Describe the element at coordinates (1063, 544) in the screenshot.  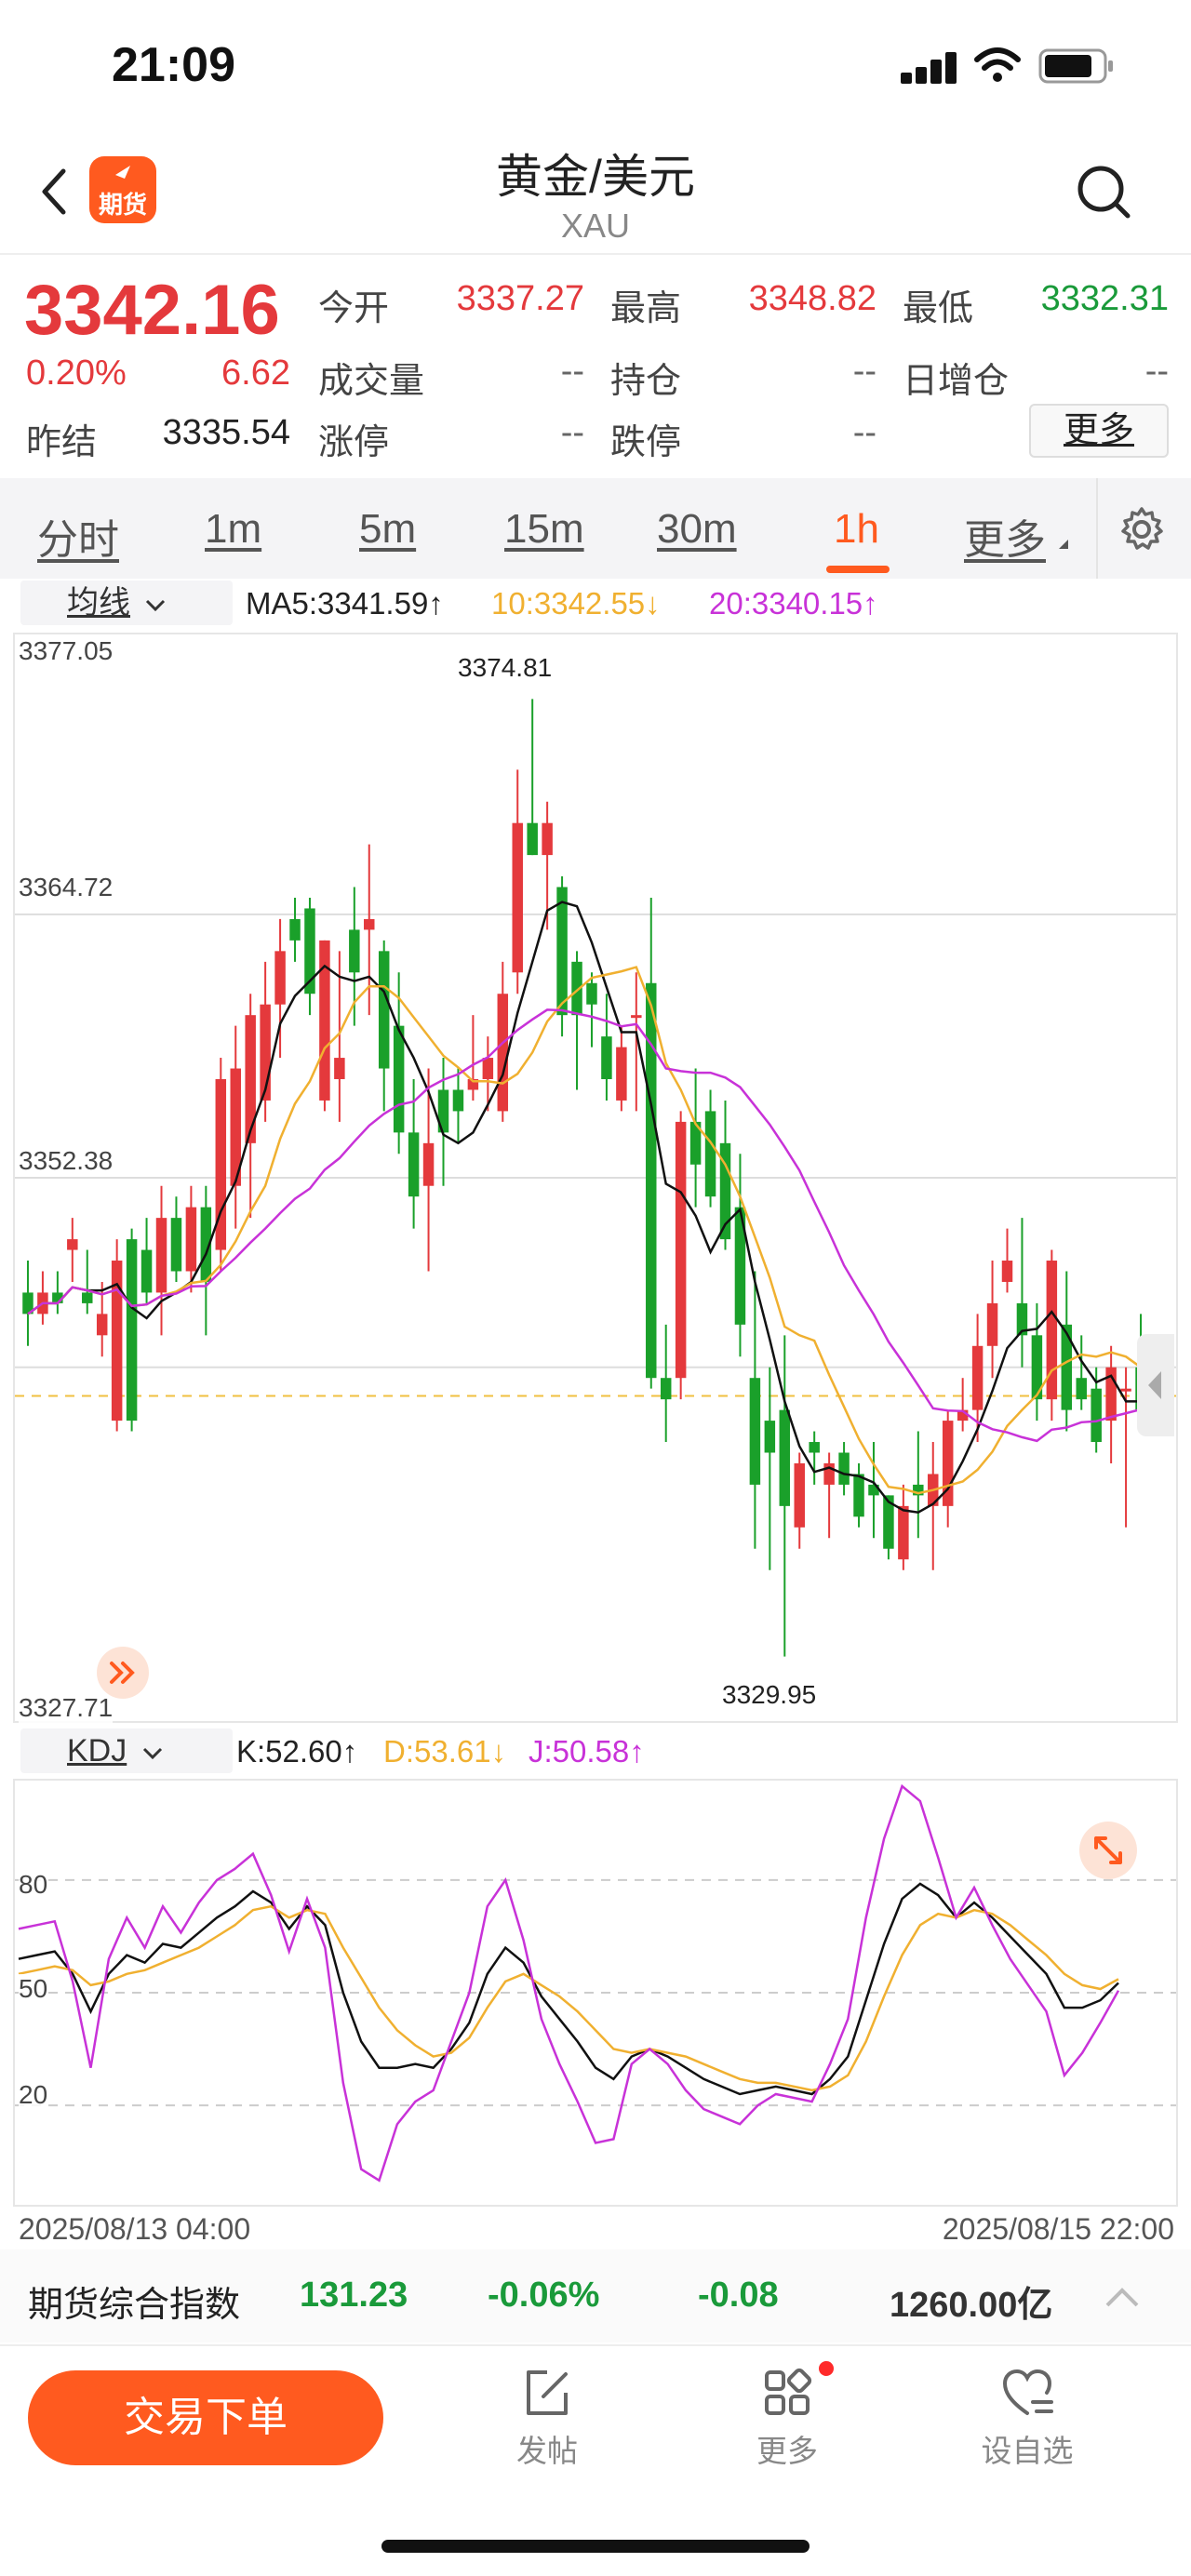
I see `tab-more-caret-icon` at that location.